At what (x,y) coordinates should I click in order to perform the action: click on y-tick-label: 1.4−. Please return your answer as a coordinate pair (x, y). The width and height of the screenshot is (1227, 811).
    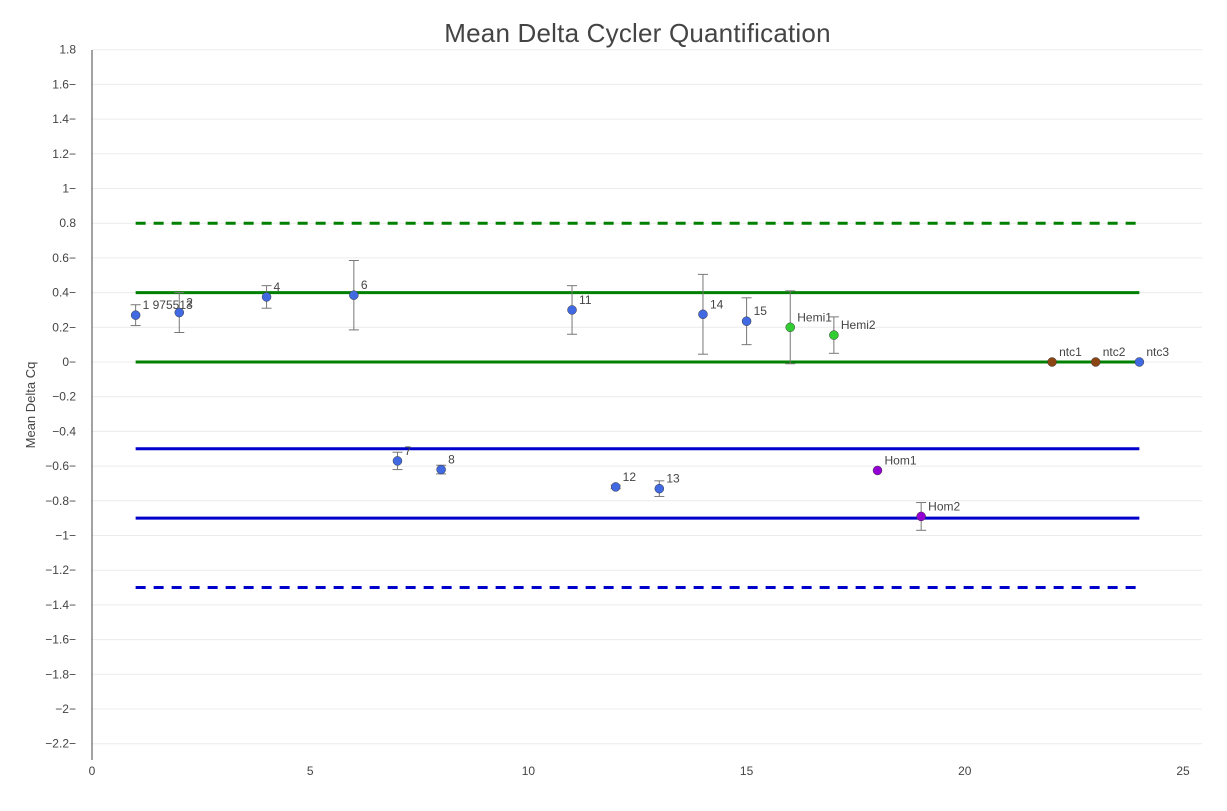
    Looking at the image, I should click on (64, 119).